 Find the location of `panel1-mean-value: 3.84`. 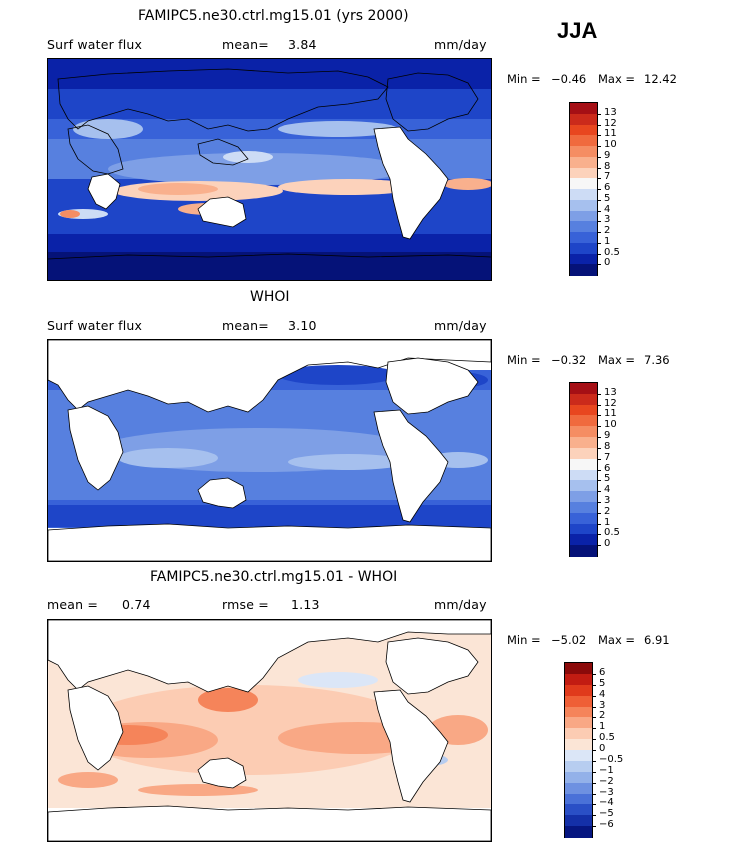

panel1-mean-value: 3.84 is located at coordinates (302, 44).